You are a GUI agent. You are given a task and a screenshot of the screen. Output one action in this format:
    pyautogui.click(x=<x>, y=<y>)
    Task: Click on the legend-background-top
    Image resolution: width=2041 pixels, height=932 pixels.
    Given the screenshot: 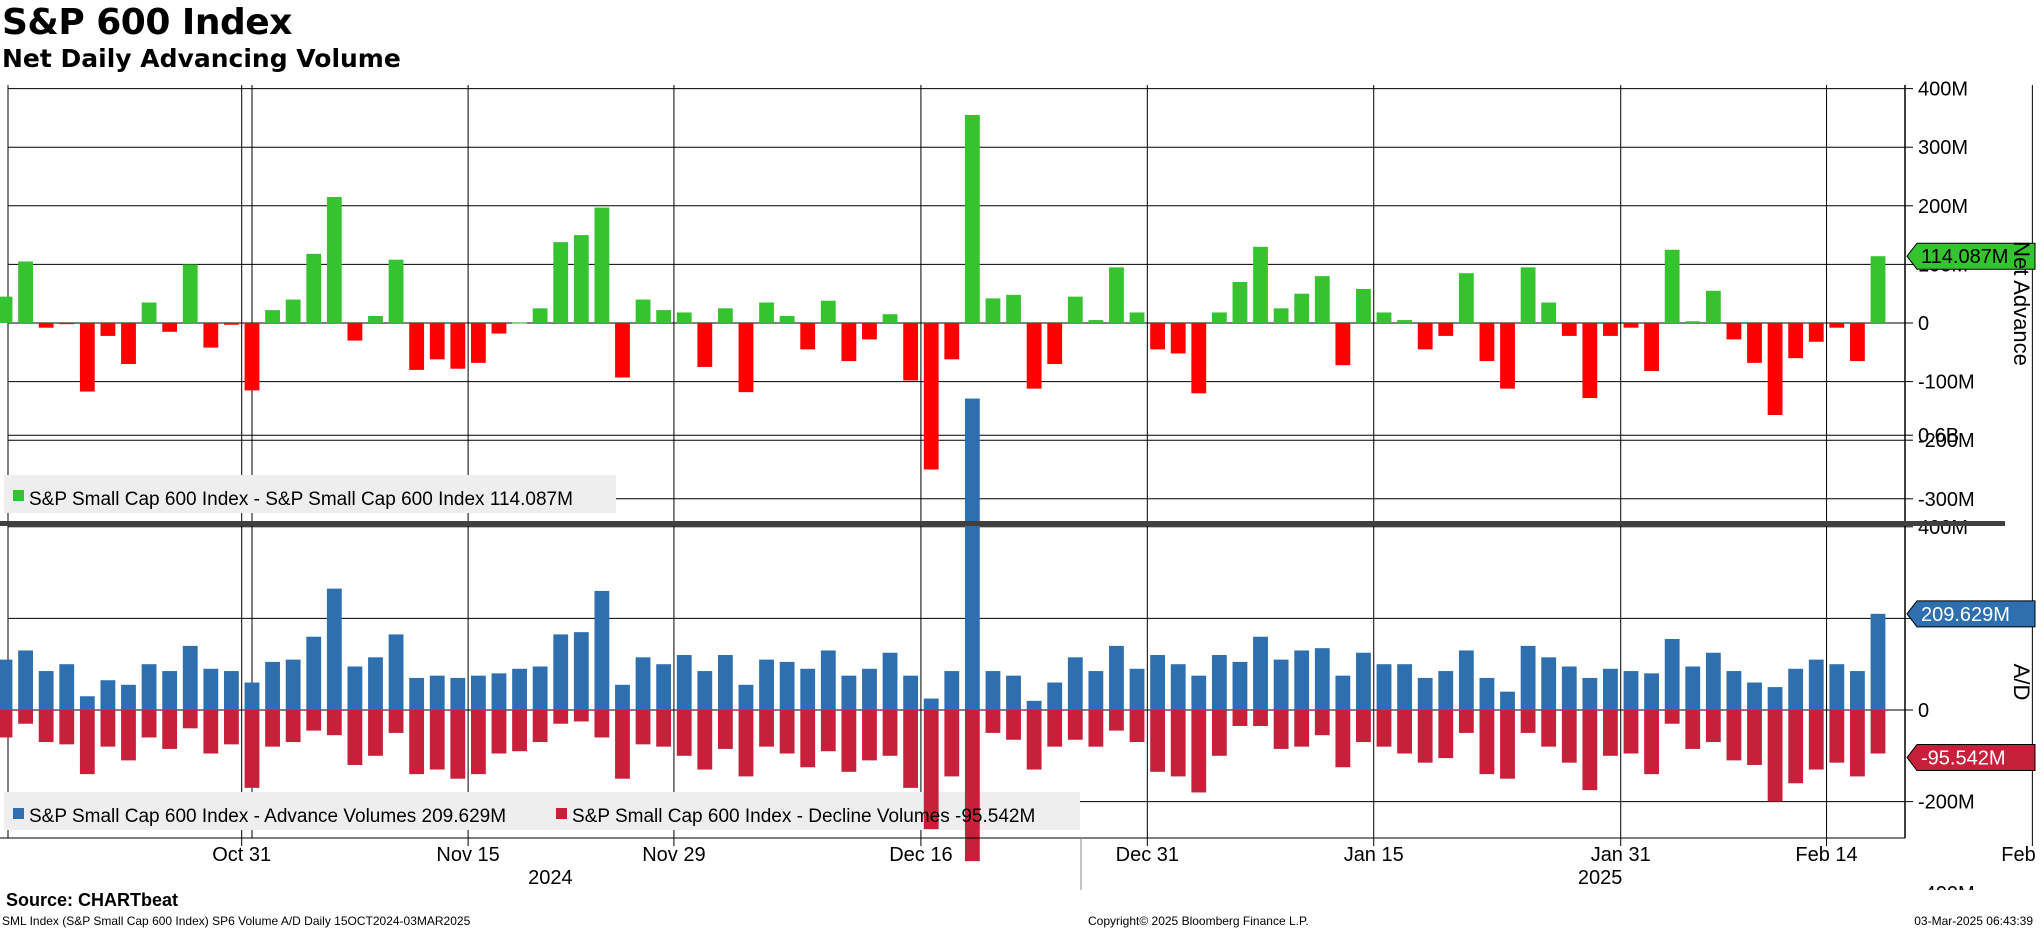 What is the action you would take?
    pyautogui.click(x=310, y=494)
    